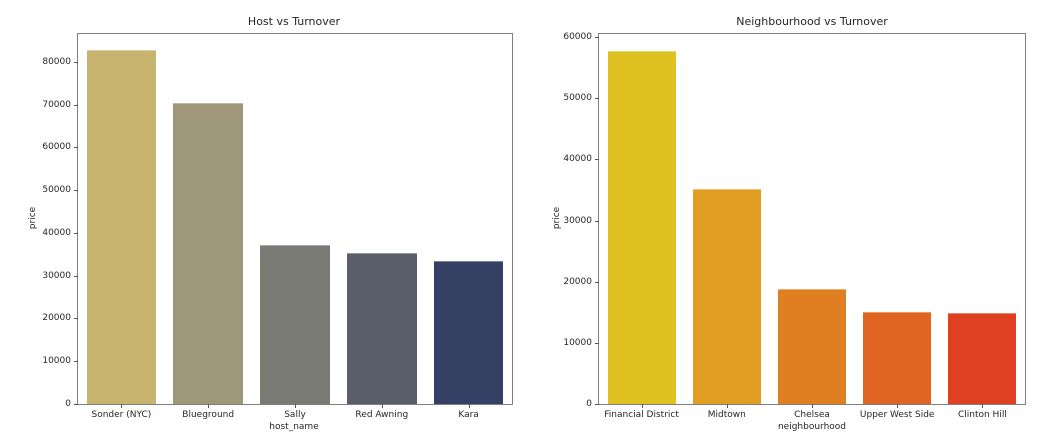 This screenshot has width=1061, height=442. What do you see at coordinates (812, 415) in the screenshot?
I see `x-tick-label: Chelsea` at bounding box center [812, 415].